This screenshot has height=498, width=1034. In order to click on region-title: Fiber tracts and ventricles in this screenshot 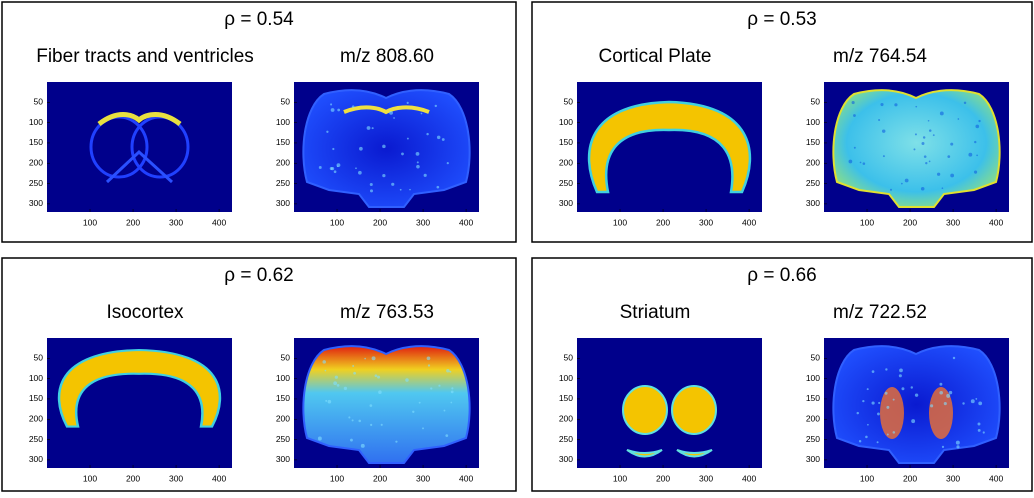, I will do `click(145, 56)`.